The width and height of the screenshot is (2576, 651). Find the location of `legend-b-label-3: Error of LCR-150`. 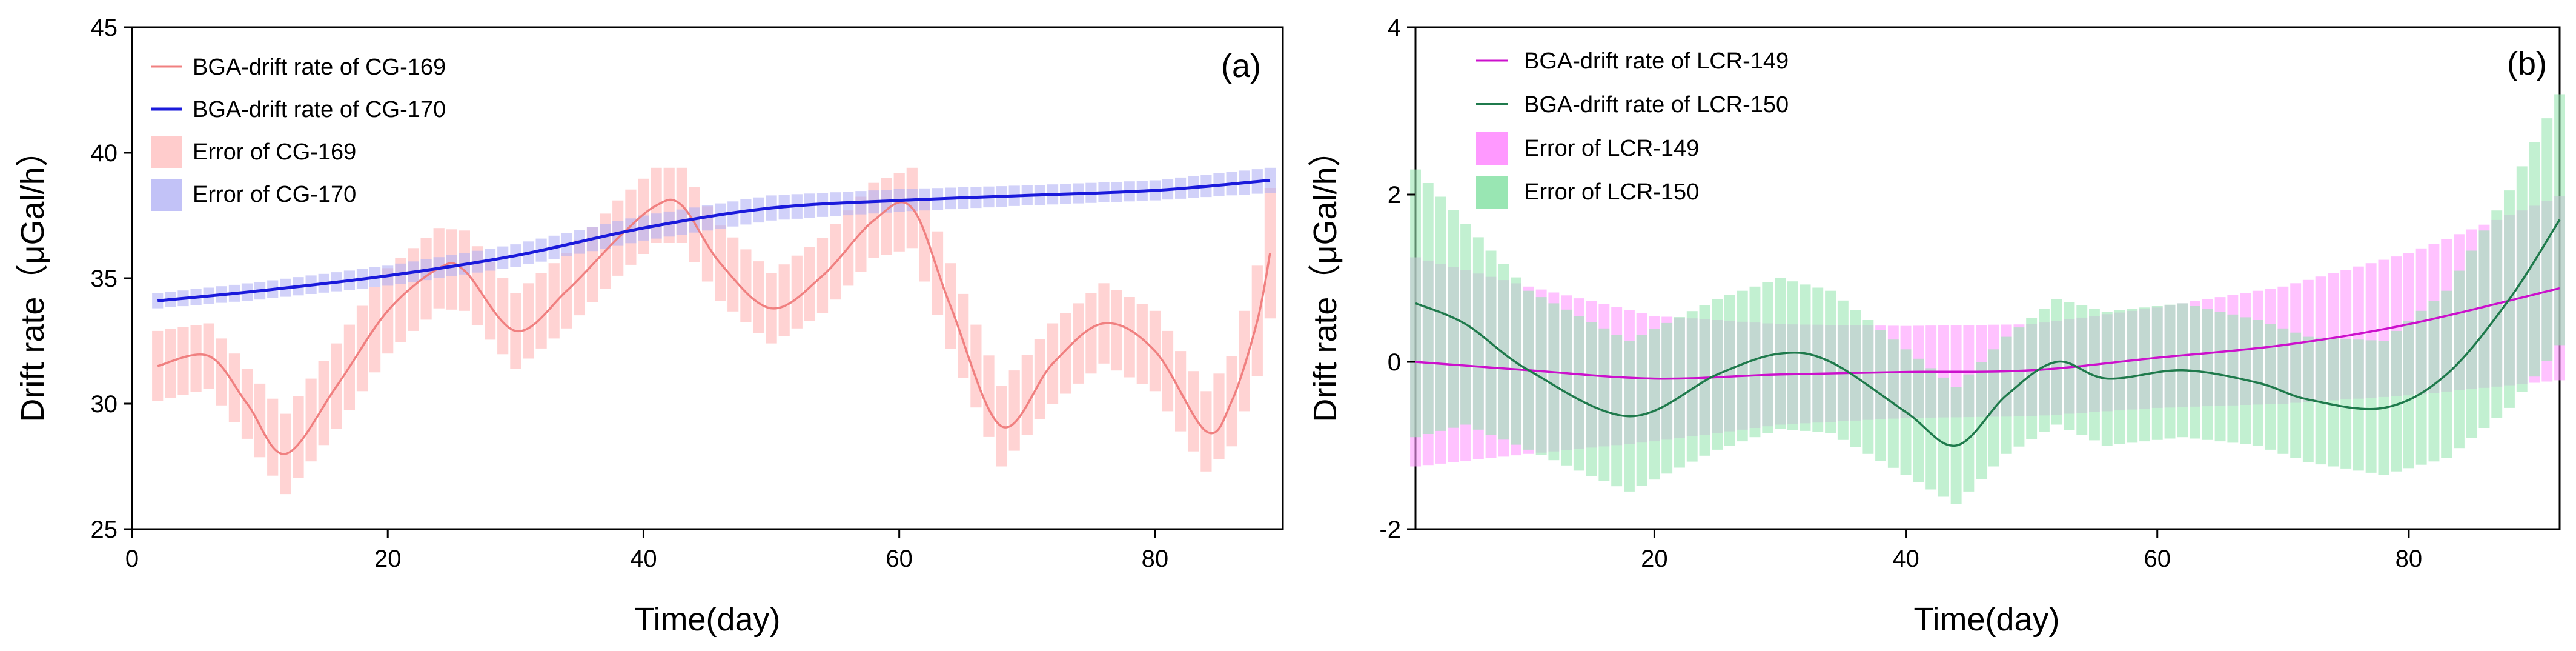

legend-b-label-3: Error of LCR-150 is located at coordinates (1611, 192).